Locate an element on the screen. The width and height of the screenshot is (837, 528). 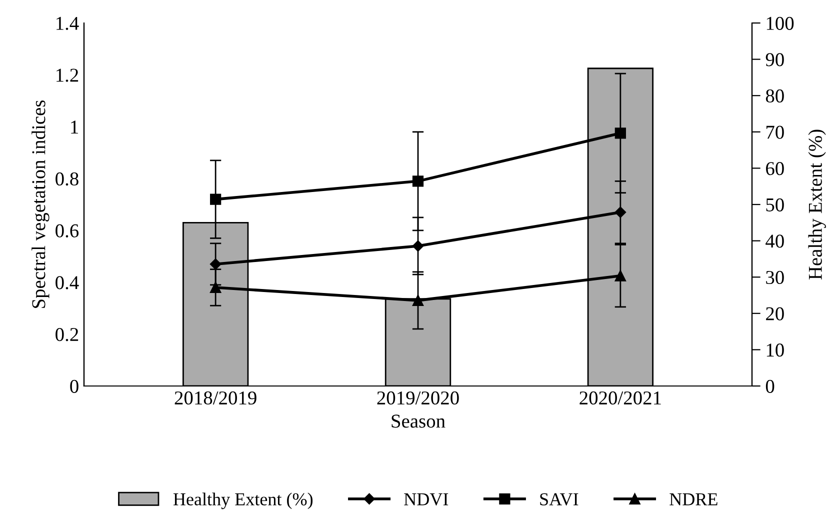
legend-label: SAVI is located at coordinates (559, 499).